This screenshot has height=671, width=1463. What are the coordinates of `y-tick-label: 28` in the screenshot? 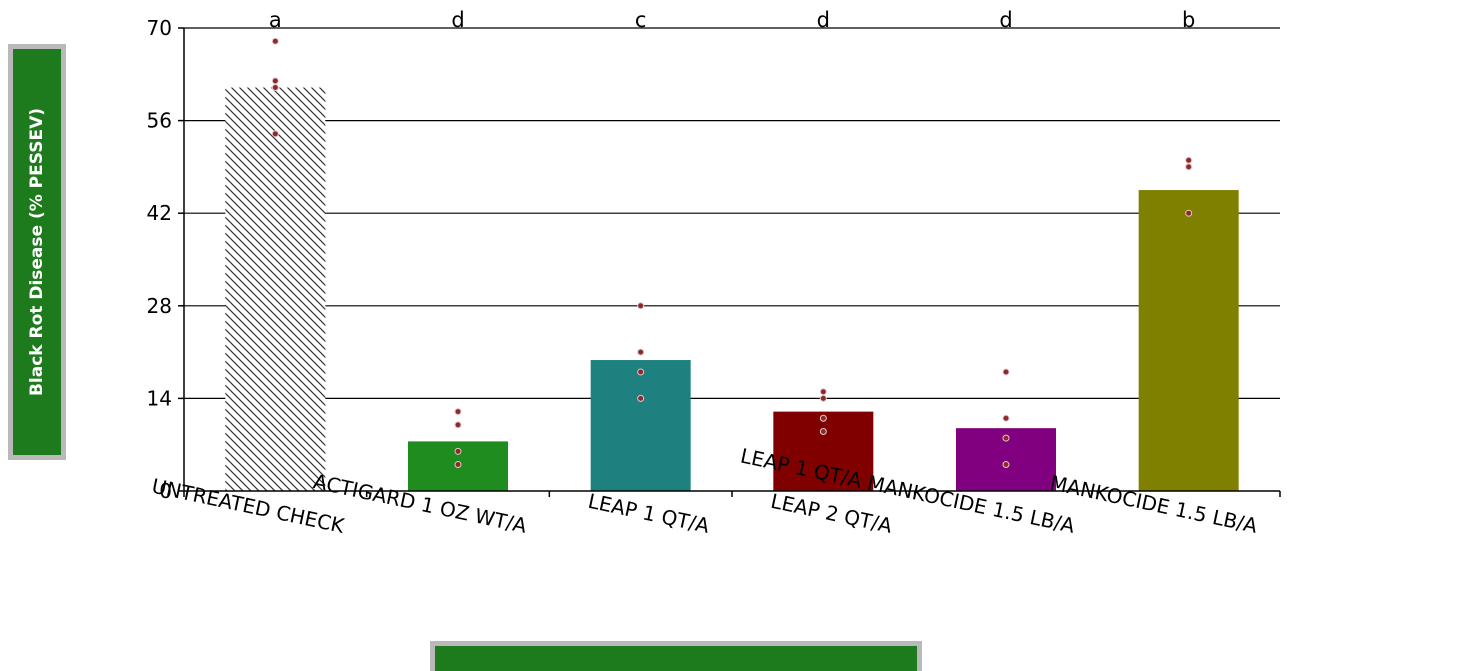 It's located at (159, 306).